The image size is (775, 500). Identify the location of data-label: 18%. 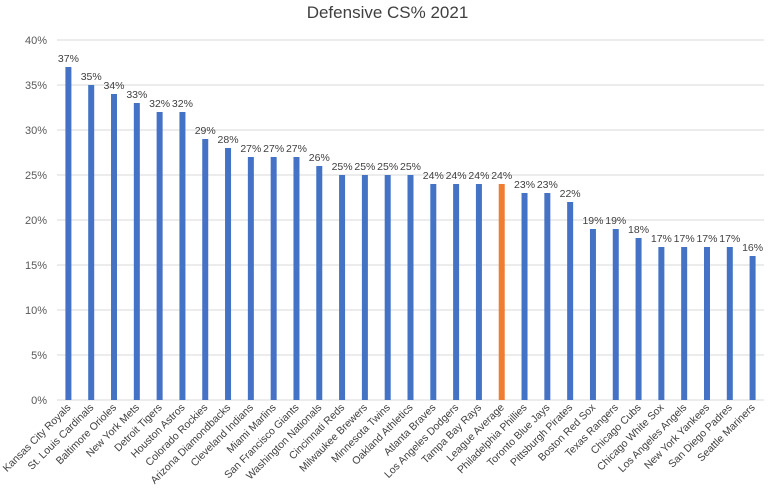
(638, 230).